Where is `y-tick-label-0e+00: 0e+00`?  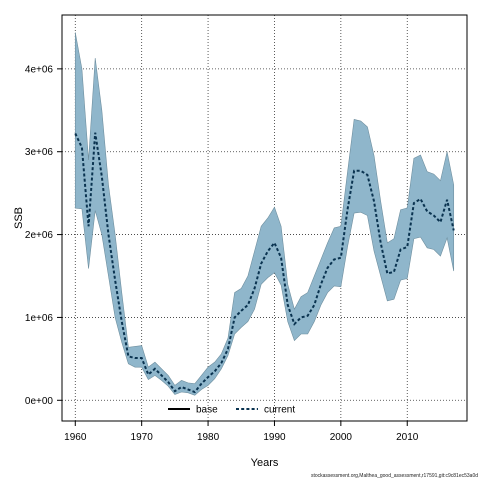
y-tick-label-0e+00: 0e+00 is located at coordinates (39, 401).